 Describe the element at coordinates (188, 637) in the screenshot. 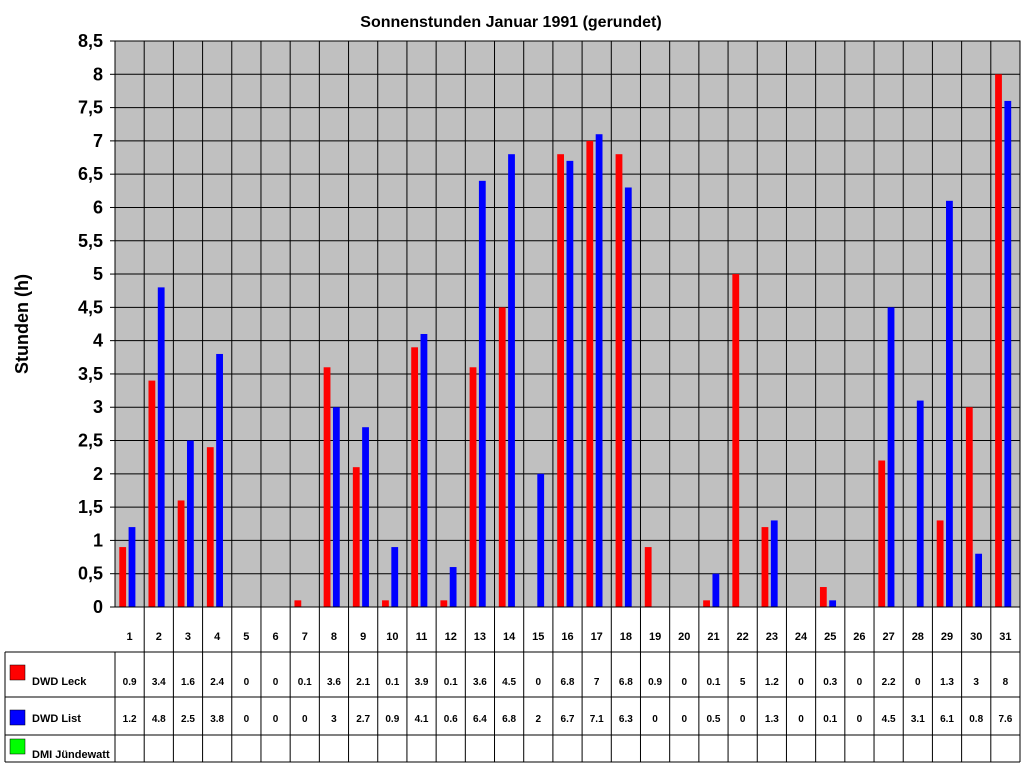

I see `x-tick-label: 3` at that location.